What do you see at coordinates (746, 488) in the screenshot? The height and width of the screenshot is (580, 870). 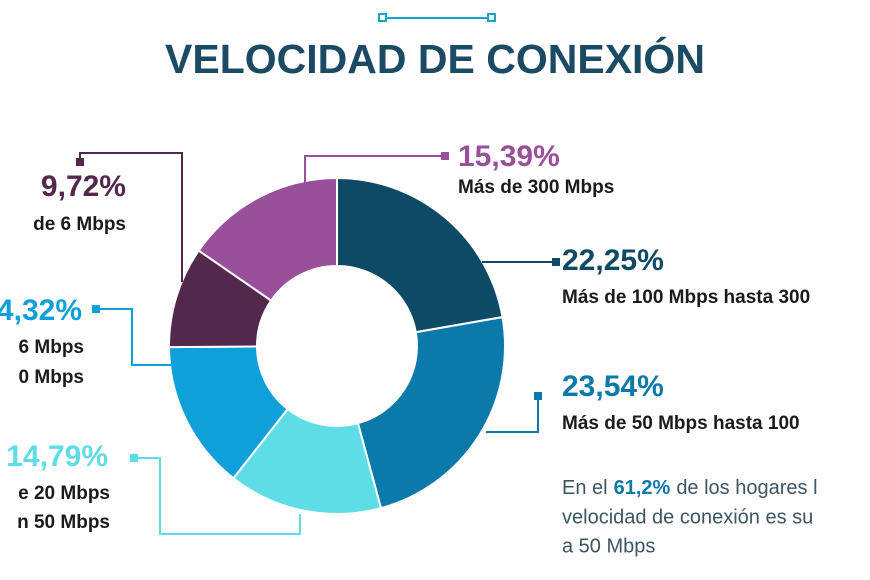 I see `note-text: de los hogares l` at bounding box center [746, 488].